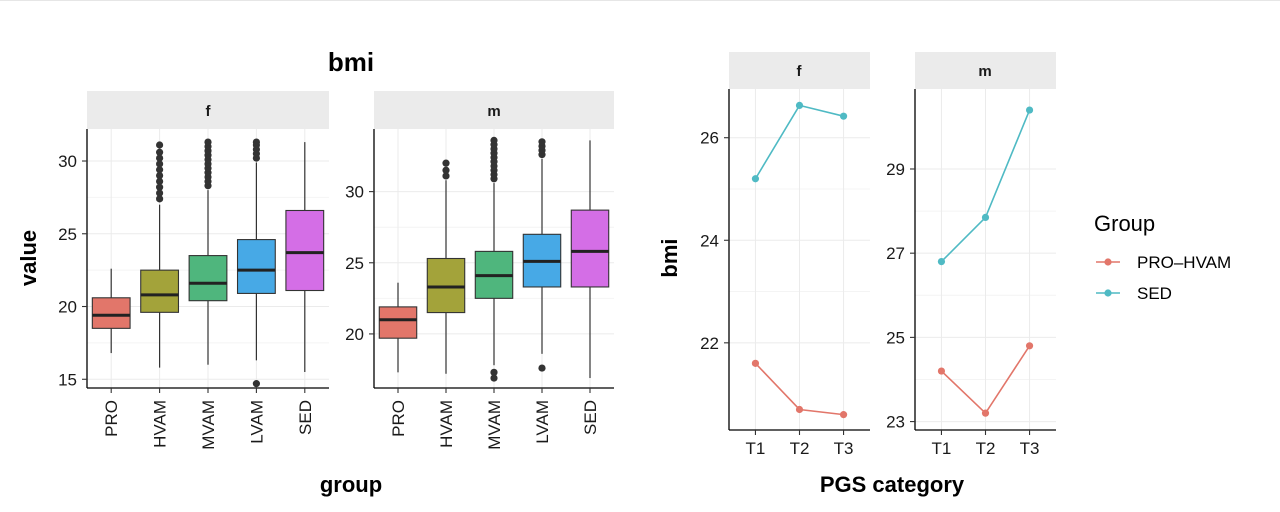  Describe the element at coordinates (160, 291) in the screenshot. I see `box-hvam` at that location.